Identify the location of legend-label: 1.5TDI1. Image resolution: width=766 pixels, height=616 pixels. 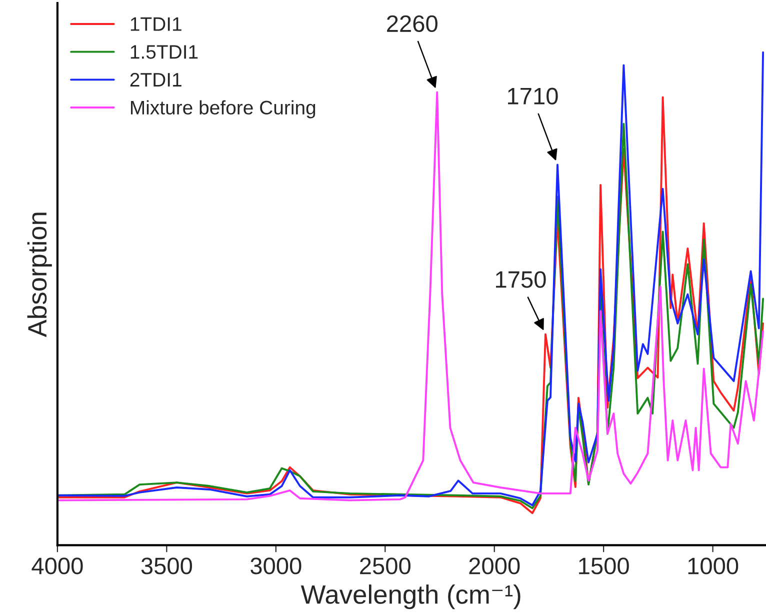
(164, 52).